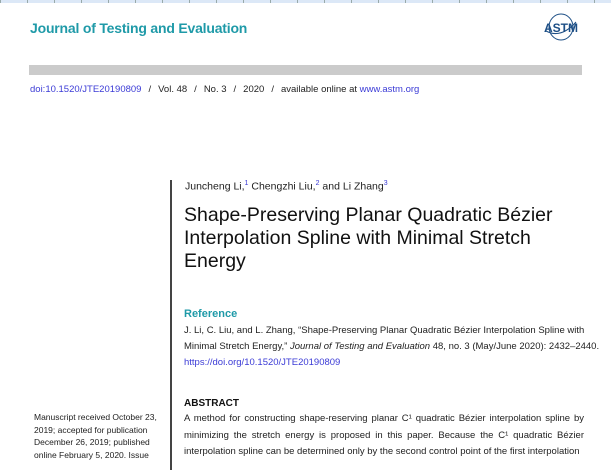  I want to click on reference-doi-link: https://doi.org/10.1520/JTE20190809, so click(262, 362).